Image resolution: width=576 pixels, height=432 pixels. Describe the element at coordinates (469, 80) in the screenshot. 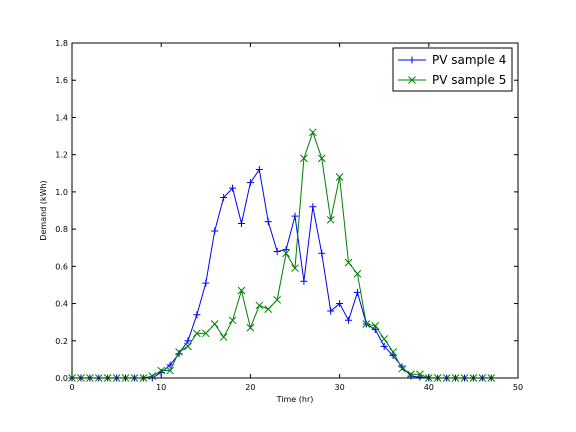

I see `legend-label-pv-sample-5: PV sample 5` at that location.